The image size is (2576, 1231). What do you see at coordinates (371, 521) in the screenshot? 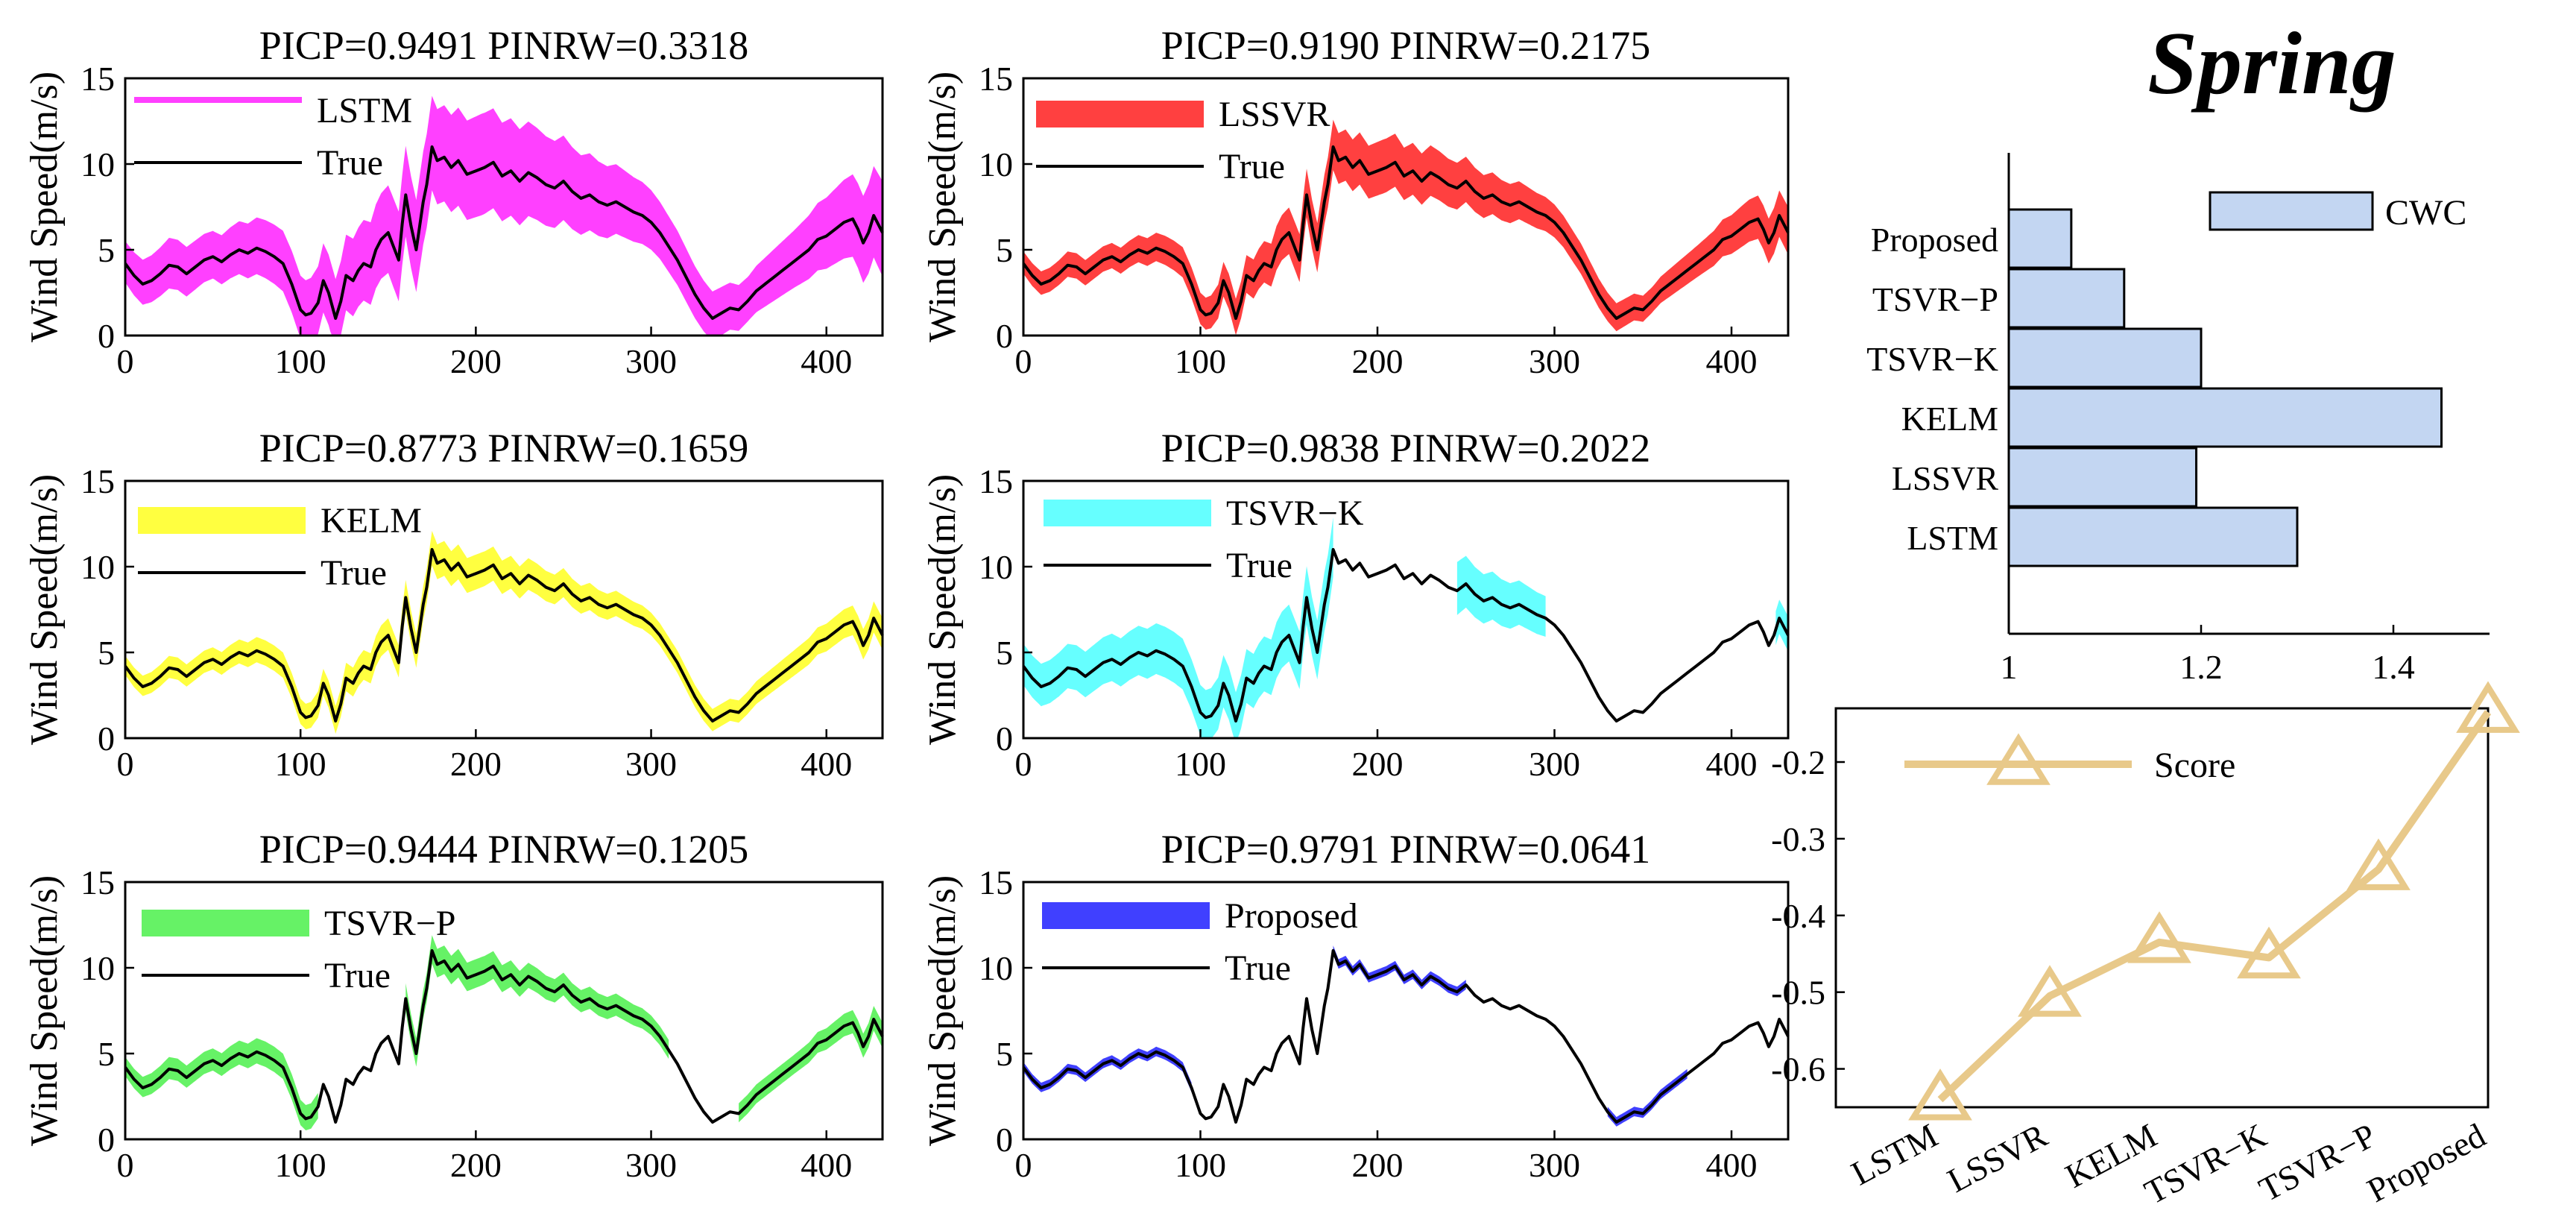
I see `legend-label-interval: KELM` at bounding box center [371, 521].